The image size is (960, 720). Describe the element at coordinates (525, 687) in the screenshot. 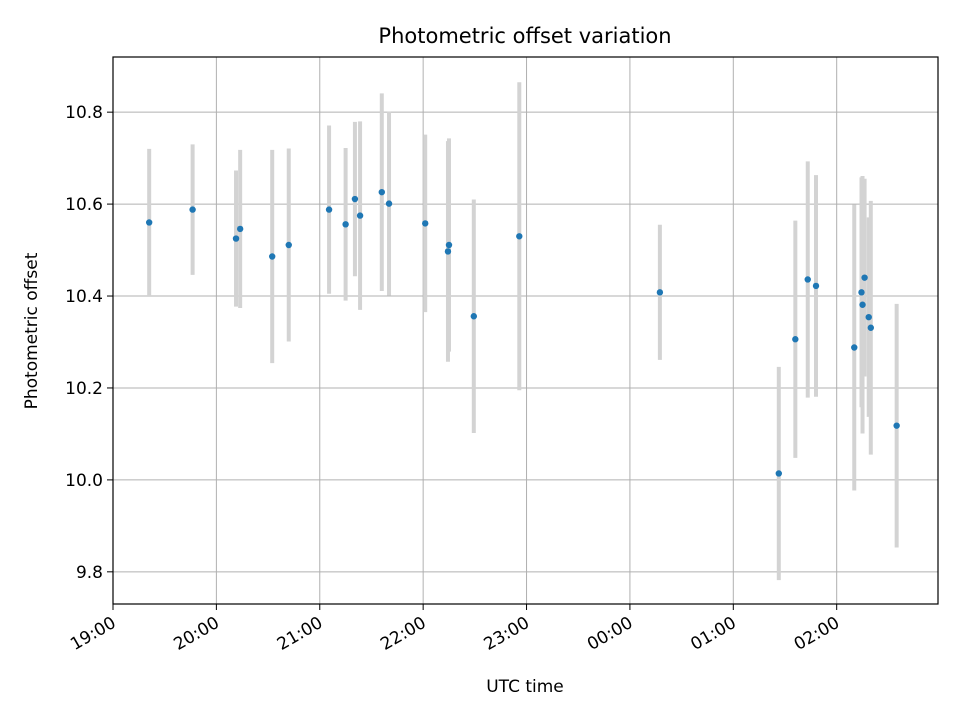

I see `x-axis-label: UTC time` at that location.